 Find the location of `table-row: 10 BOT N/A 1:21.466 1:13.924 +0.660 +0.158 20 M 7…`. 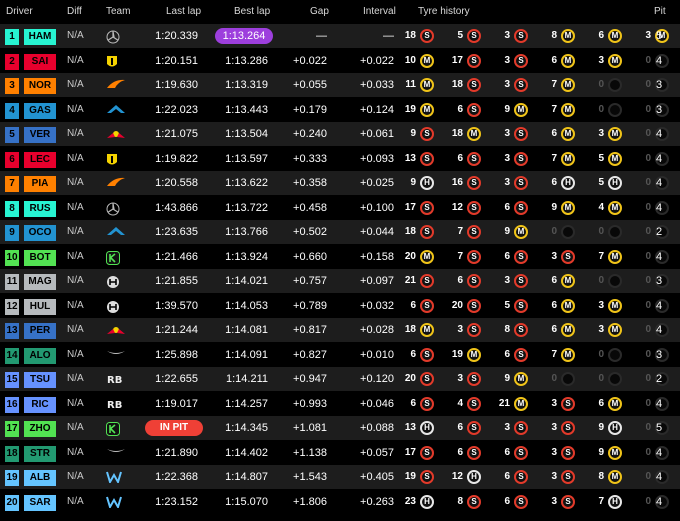

table-row: 10 BOT N/A 1:21.466 1:13.924 +0.660 +0.158 20 M 7… is located at coordinates (340, 256).